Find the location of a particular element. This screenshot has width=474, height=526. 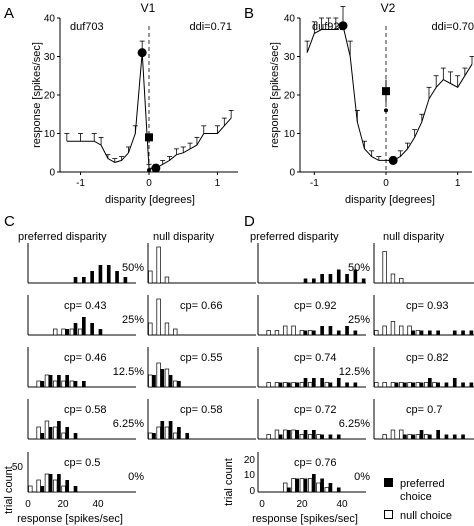

cp-label: cp= 0.66 is located at coordinates (201, 306).